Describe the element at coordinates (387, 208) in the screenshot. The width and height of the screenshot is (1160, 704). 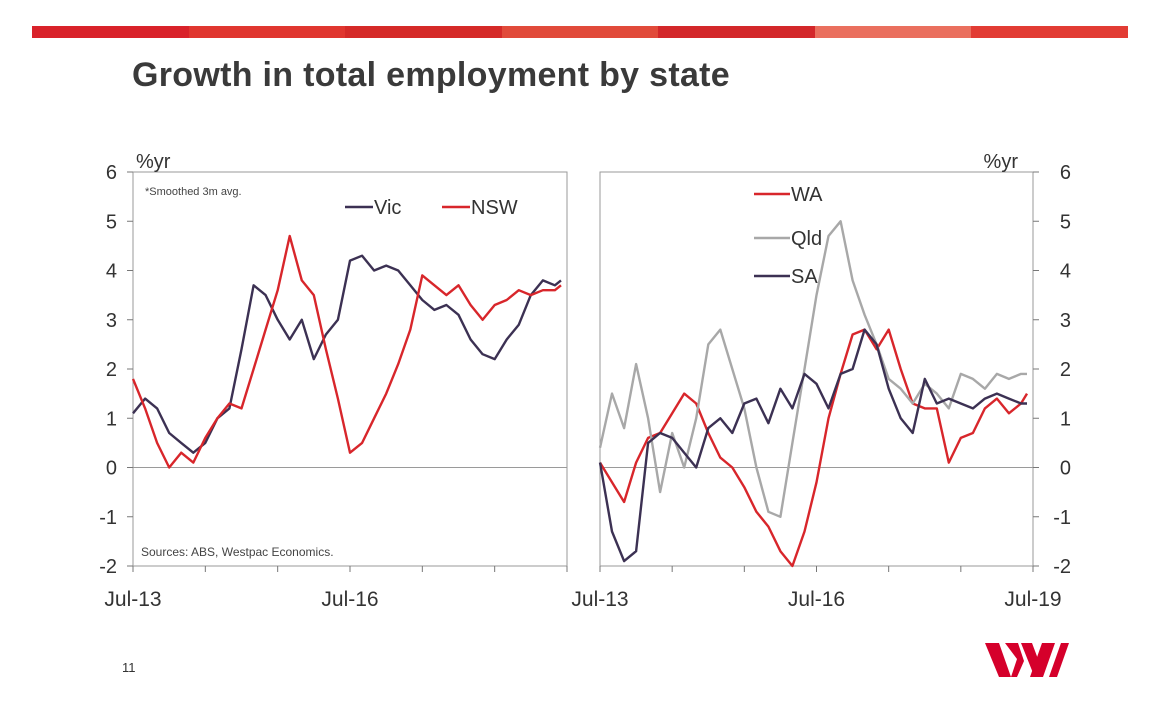
I see `legend-label-vic: Vic` at that location.